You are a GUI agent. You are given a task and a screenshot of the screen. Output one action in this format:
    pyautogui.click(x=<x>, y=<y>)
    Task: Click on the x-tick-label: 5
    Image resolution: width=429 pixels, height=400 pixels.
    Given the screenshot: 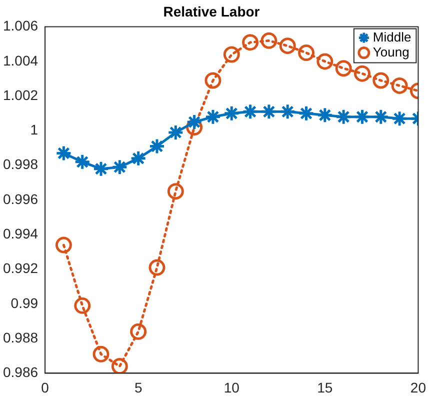 What is the action you would take?
    pyautogui.click(x=138, y=387)
    